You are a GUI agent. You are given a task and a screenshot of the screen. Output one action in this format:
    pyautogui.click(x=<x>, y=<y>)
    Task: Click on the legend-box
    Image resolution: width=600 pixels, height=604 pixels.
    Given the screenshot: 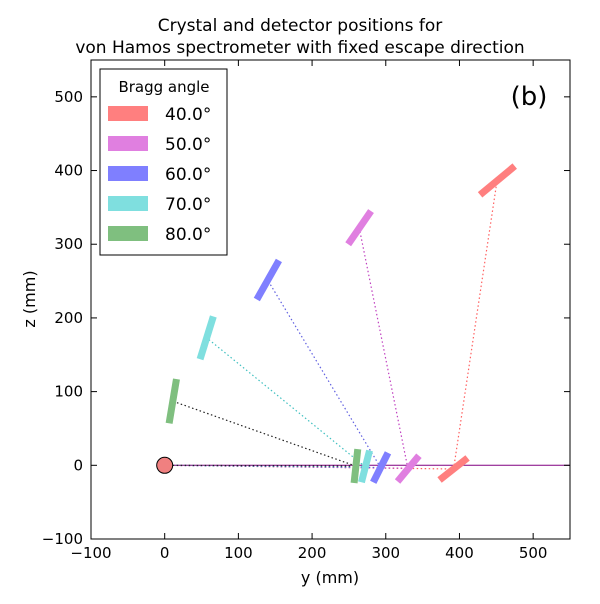 What is the action you would take?
    pyautogui.click(x=163, y=162)
    